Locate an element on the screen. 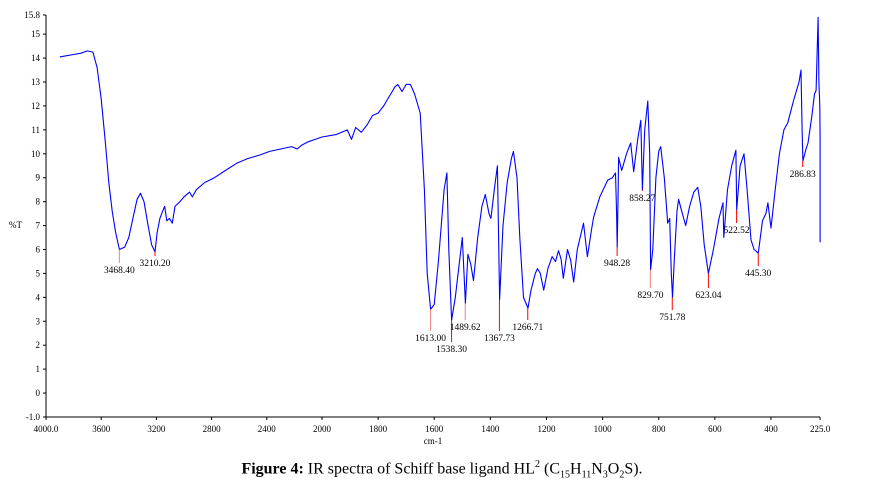 This screenshot has height=492, width=884. peak-label: 1613.00 is located at coordinates (430, 339).